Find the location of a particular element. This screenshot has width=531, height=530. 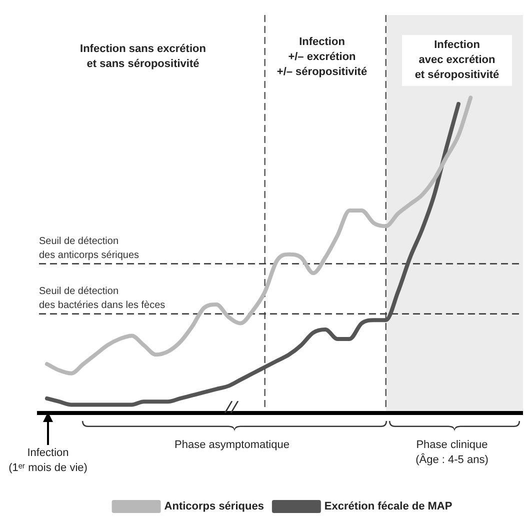

text: Infection avec excrétion et séropositivité is located at coordinates (457, 60).